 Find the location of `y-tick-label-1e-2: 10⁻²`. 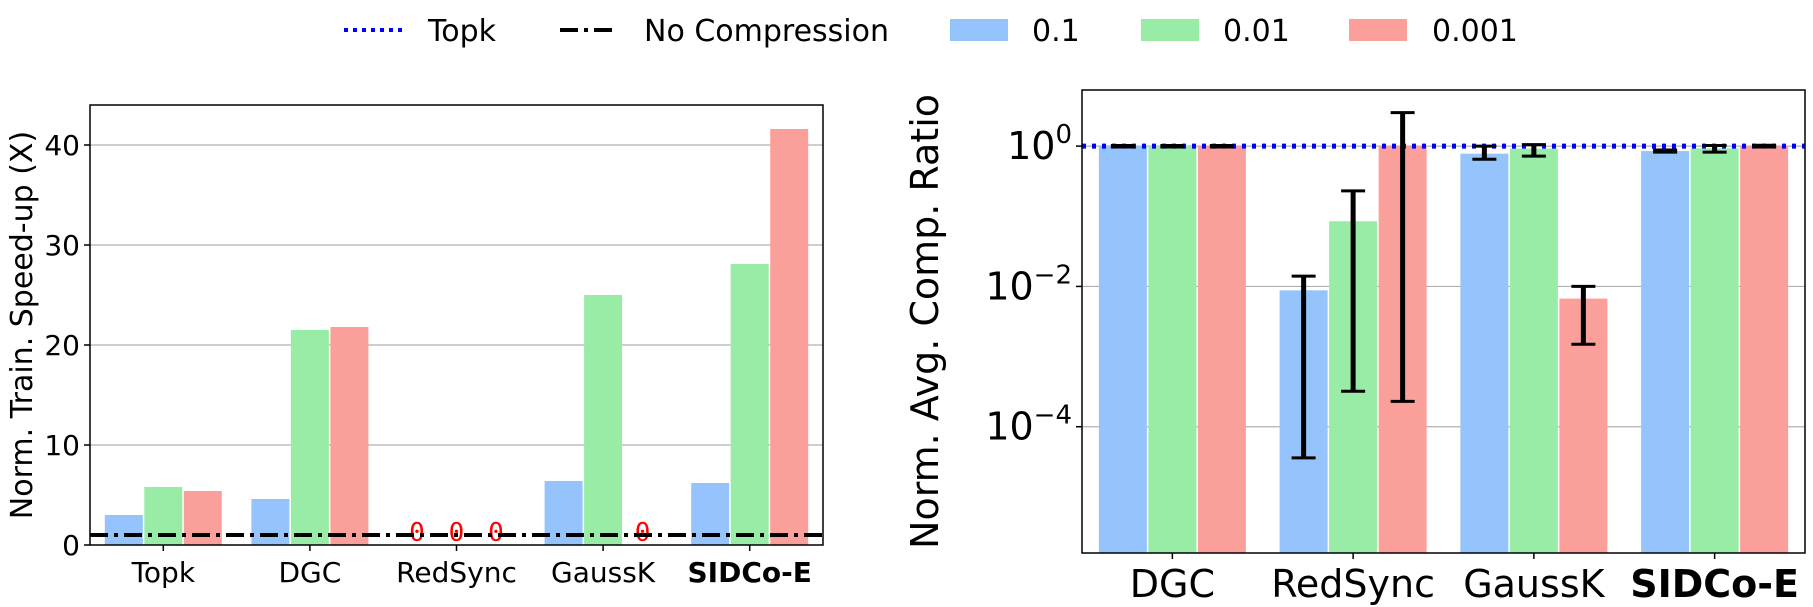

y-tick-label-1e-2: 10⁻² is located at coordinates (1028, 284).